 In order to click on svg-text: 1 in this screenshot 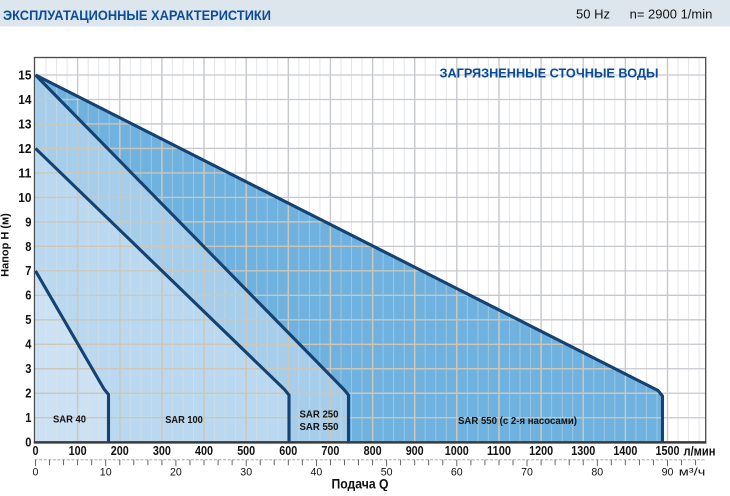, I will do `click(28, 417)`.